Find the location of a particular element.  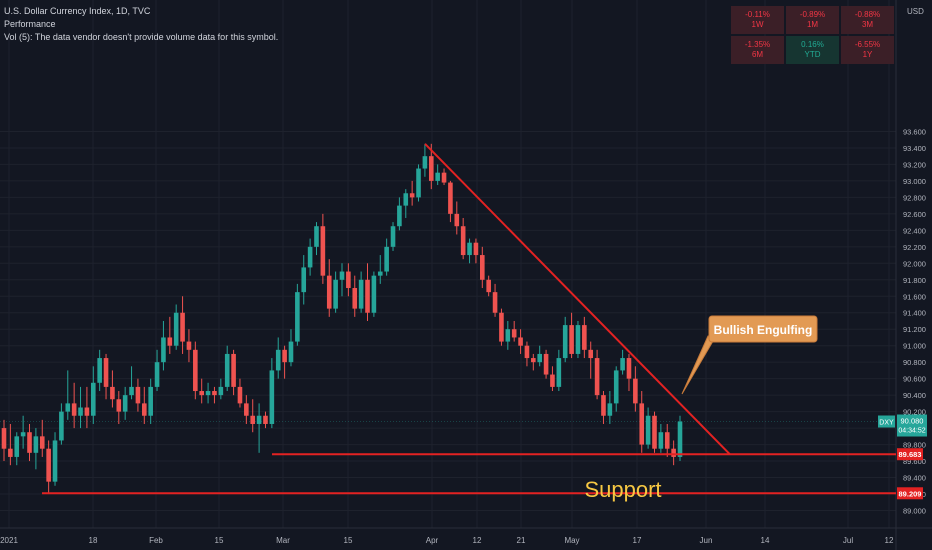

time-tick-label: Jul is located at coordinates (848, 540).